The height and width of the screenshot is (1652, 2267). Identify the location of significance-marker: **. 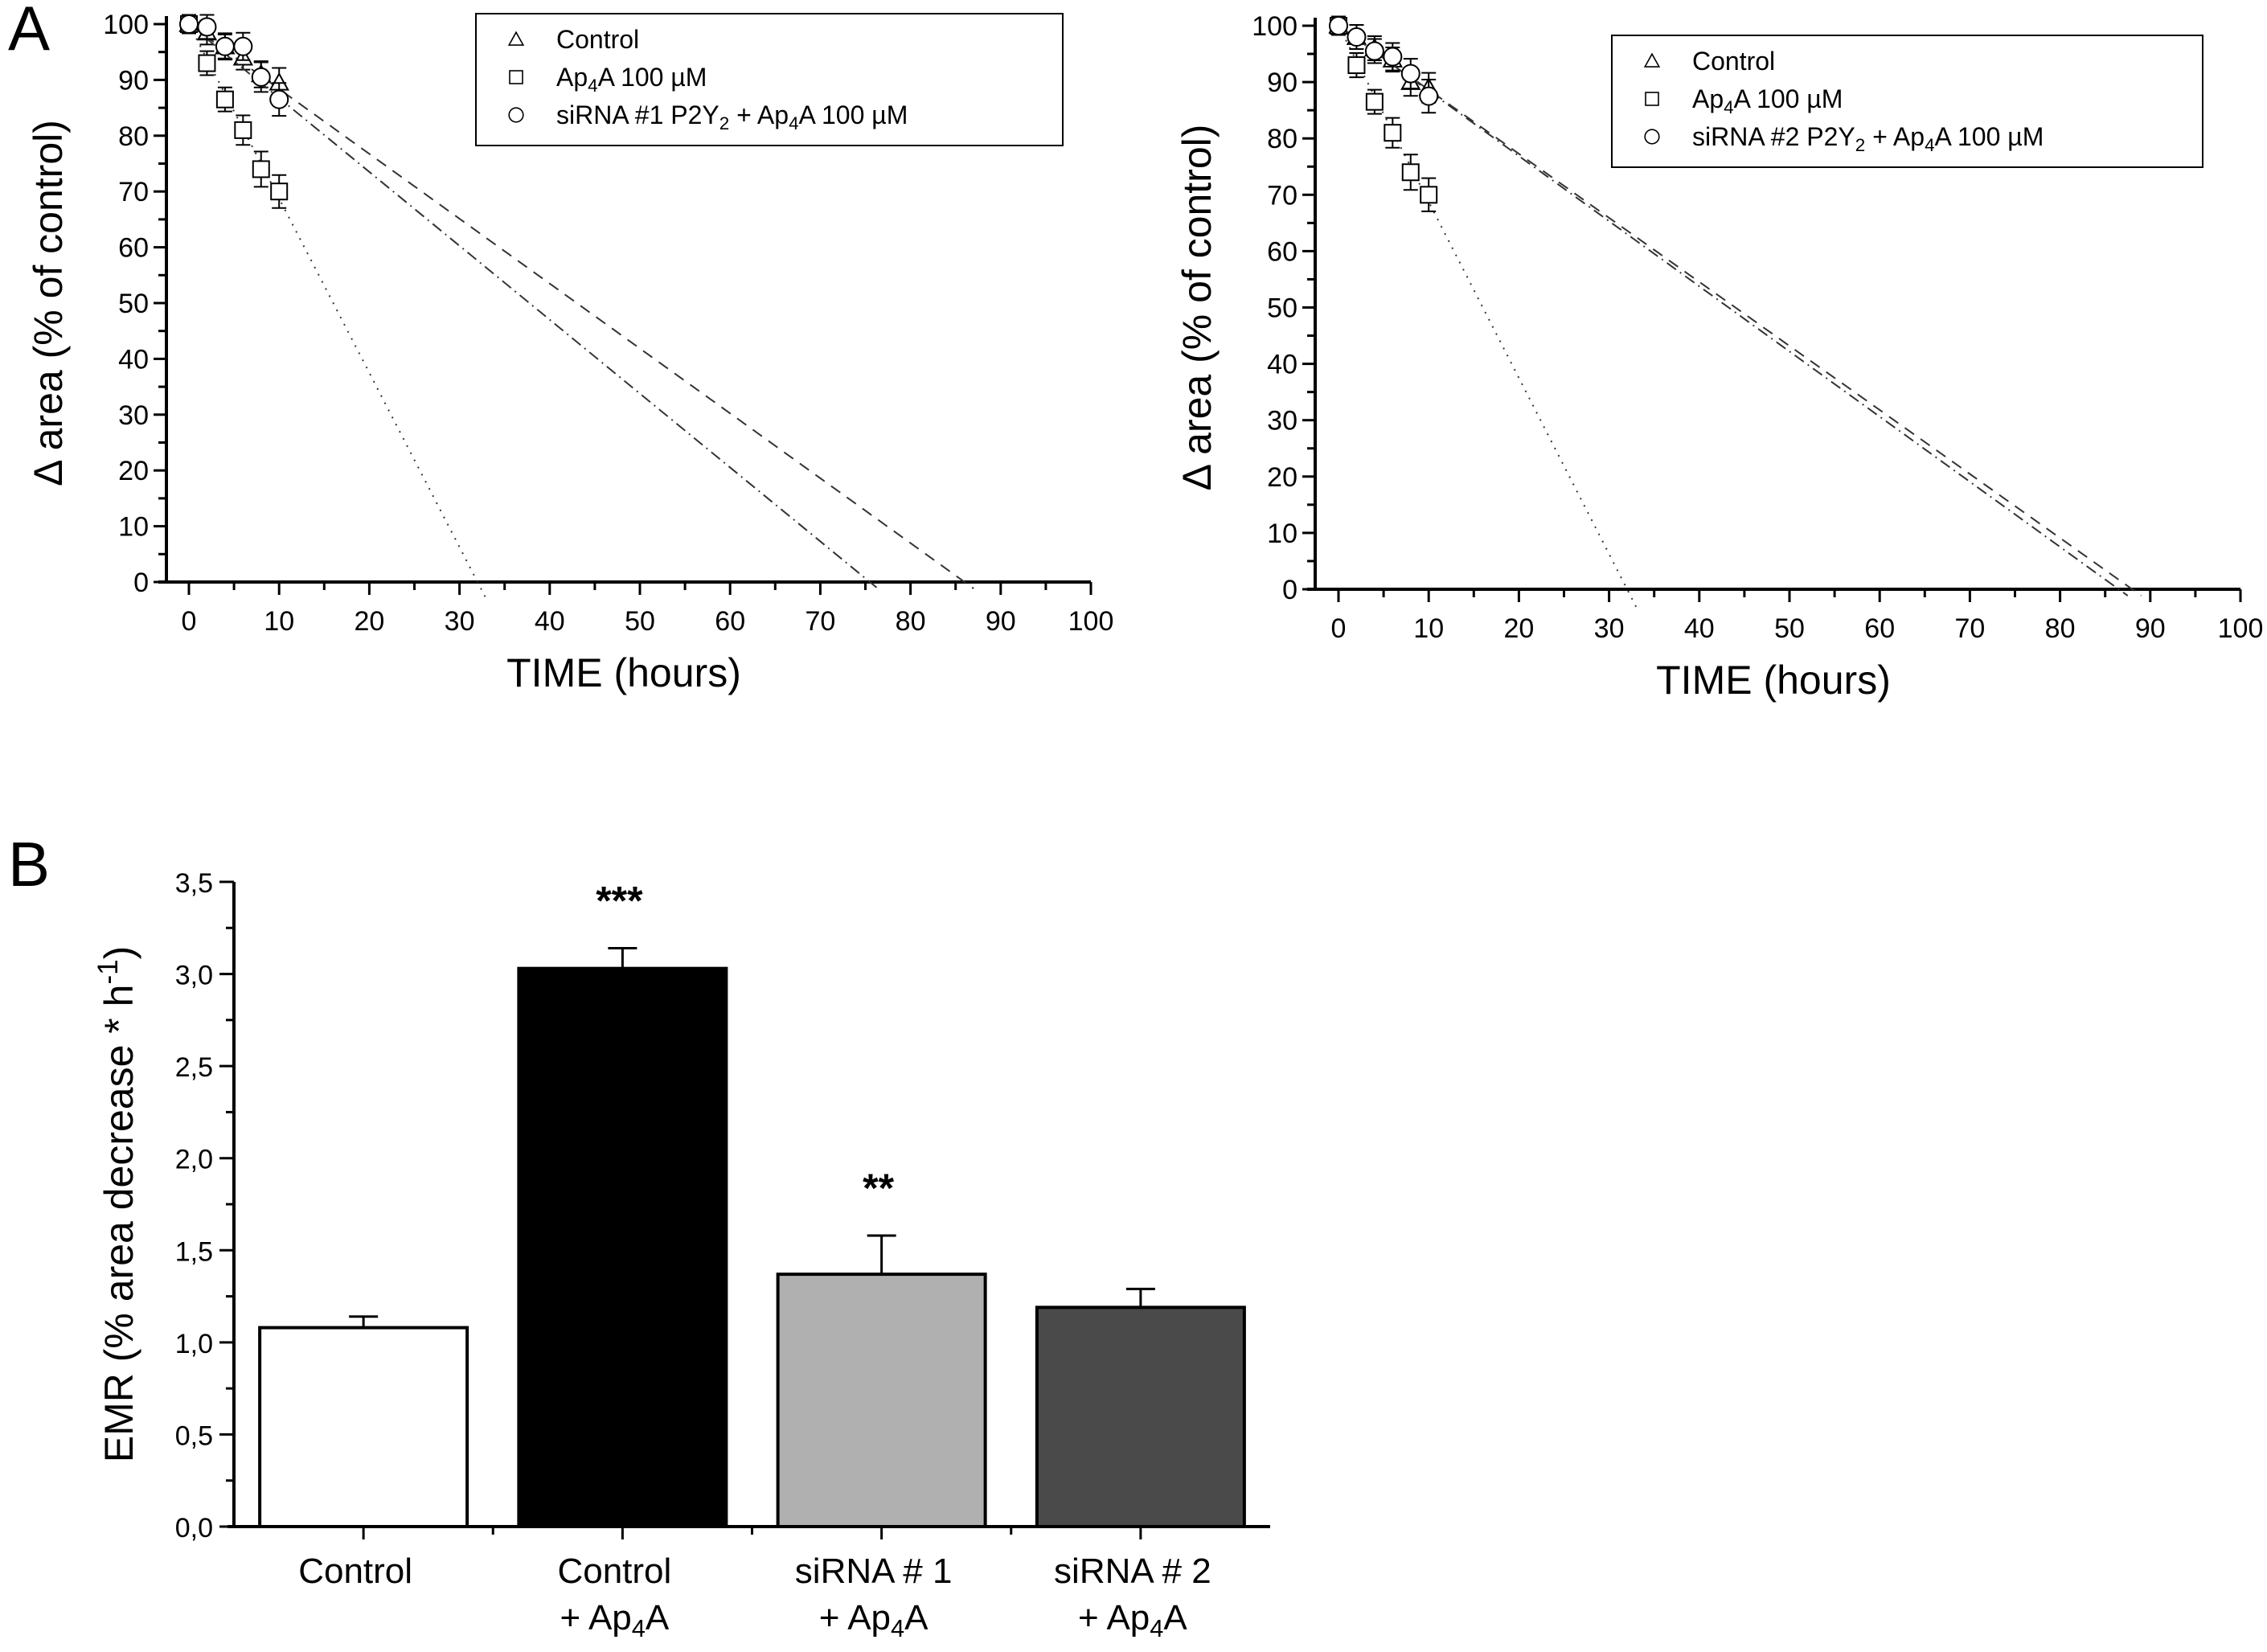
(878, 1188).